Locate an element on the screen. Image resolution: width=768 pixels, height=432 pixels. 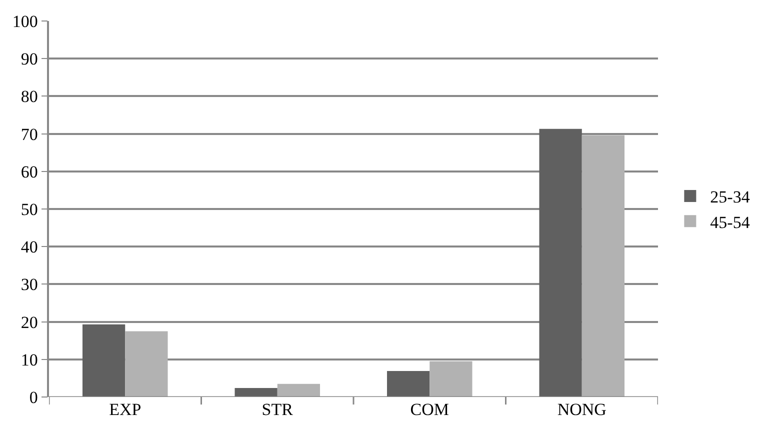
legend-label: 25-34 is located at coordinates (730, 197).